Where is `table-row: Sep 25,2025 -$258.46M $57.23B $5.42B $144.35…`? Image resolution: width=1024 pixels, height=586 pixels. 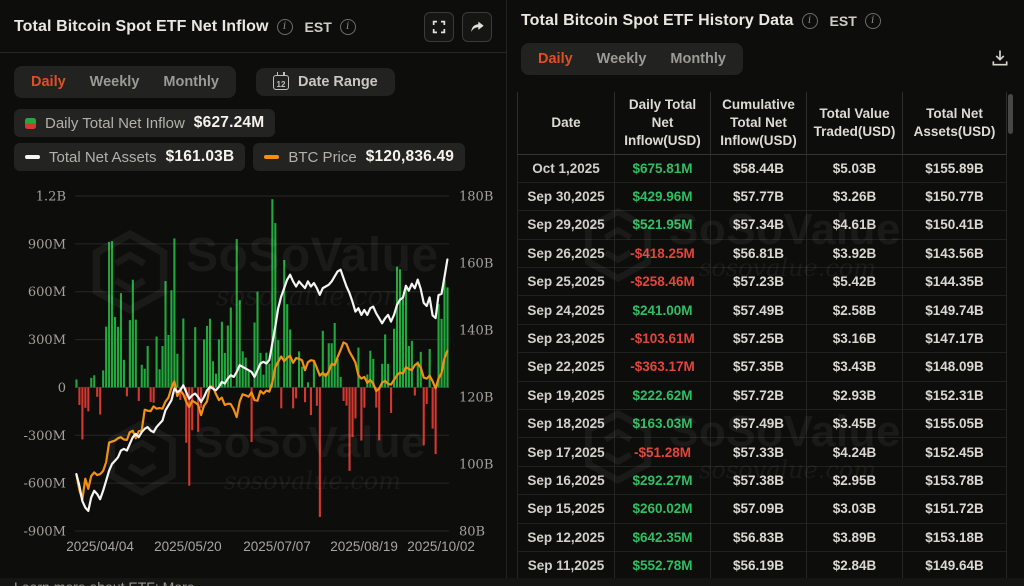 table-row: Sep 25,2025 -$258.46M $57.23B $5.42B $144.35… is located at coordinates (762, 281).